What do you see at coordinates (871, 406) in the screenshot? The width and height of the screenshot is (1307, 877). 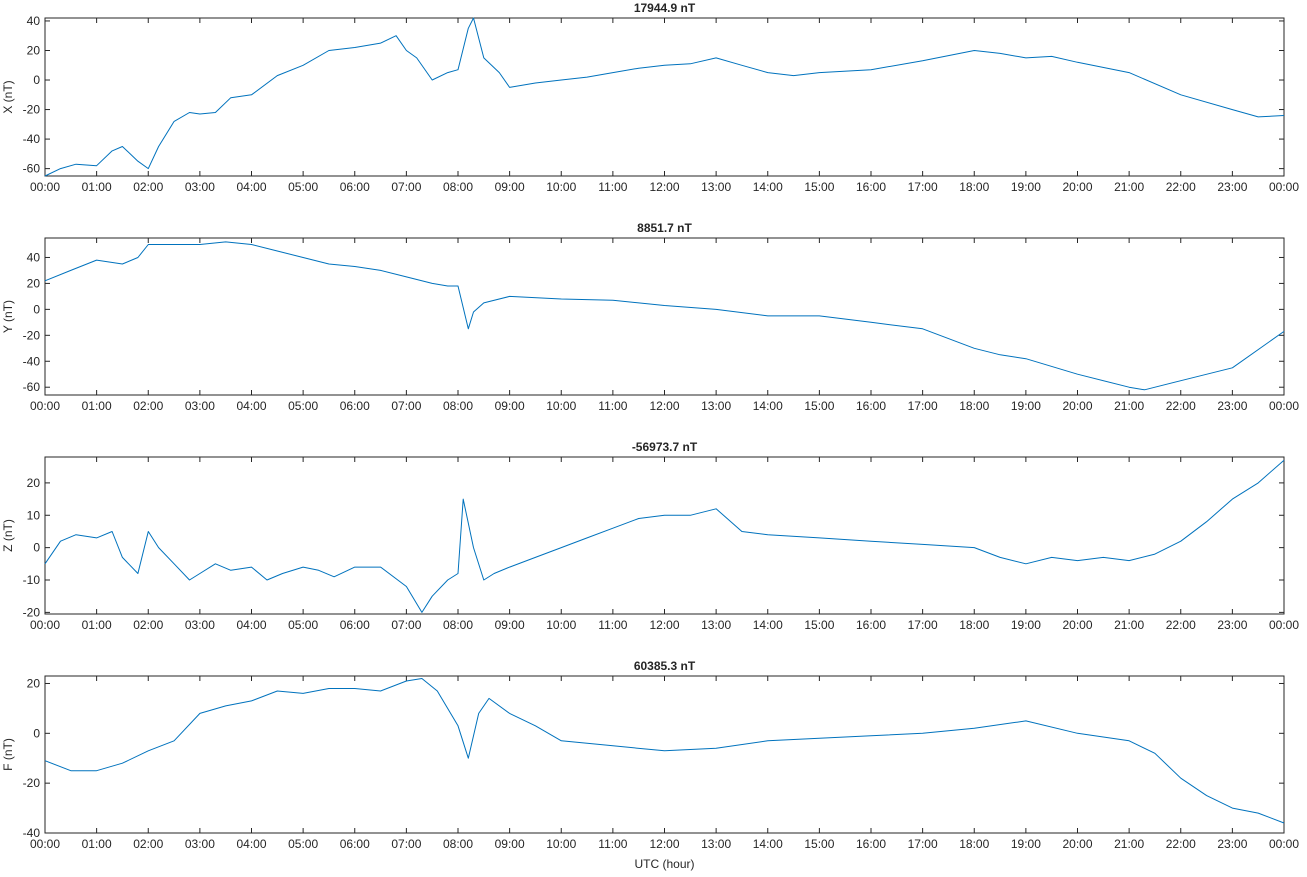 I see `xtick-label-y-16: 16:00` at bounding box center [871, 406].